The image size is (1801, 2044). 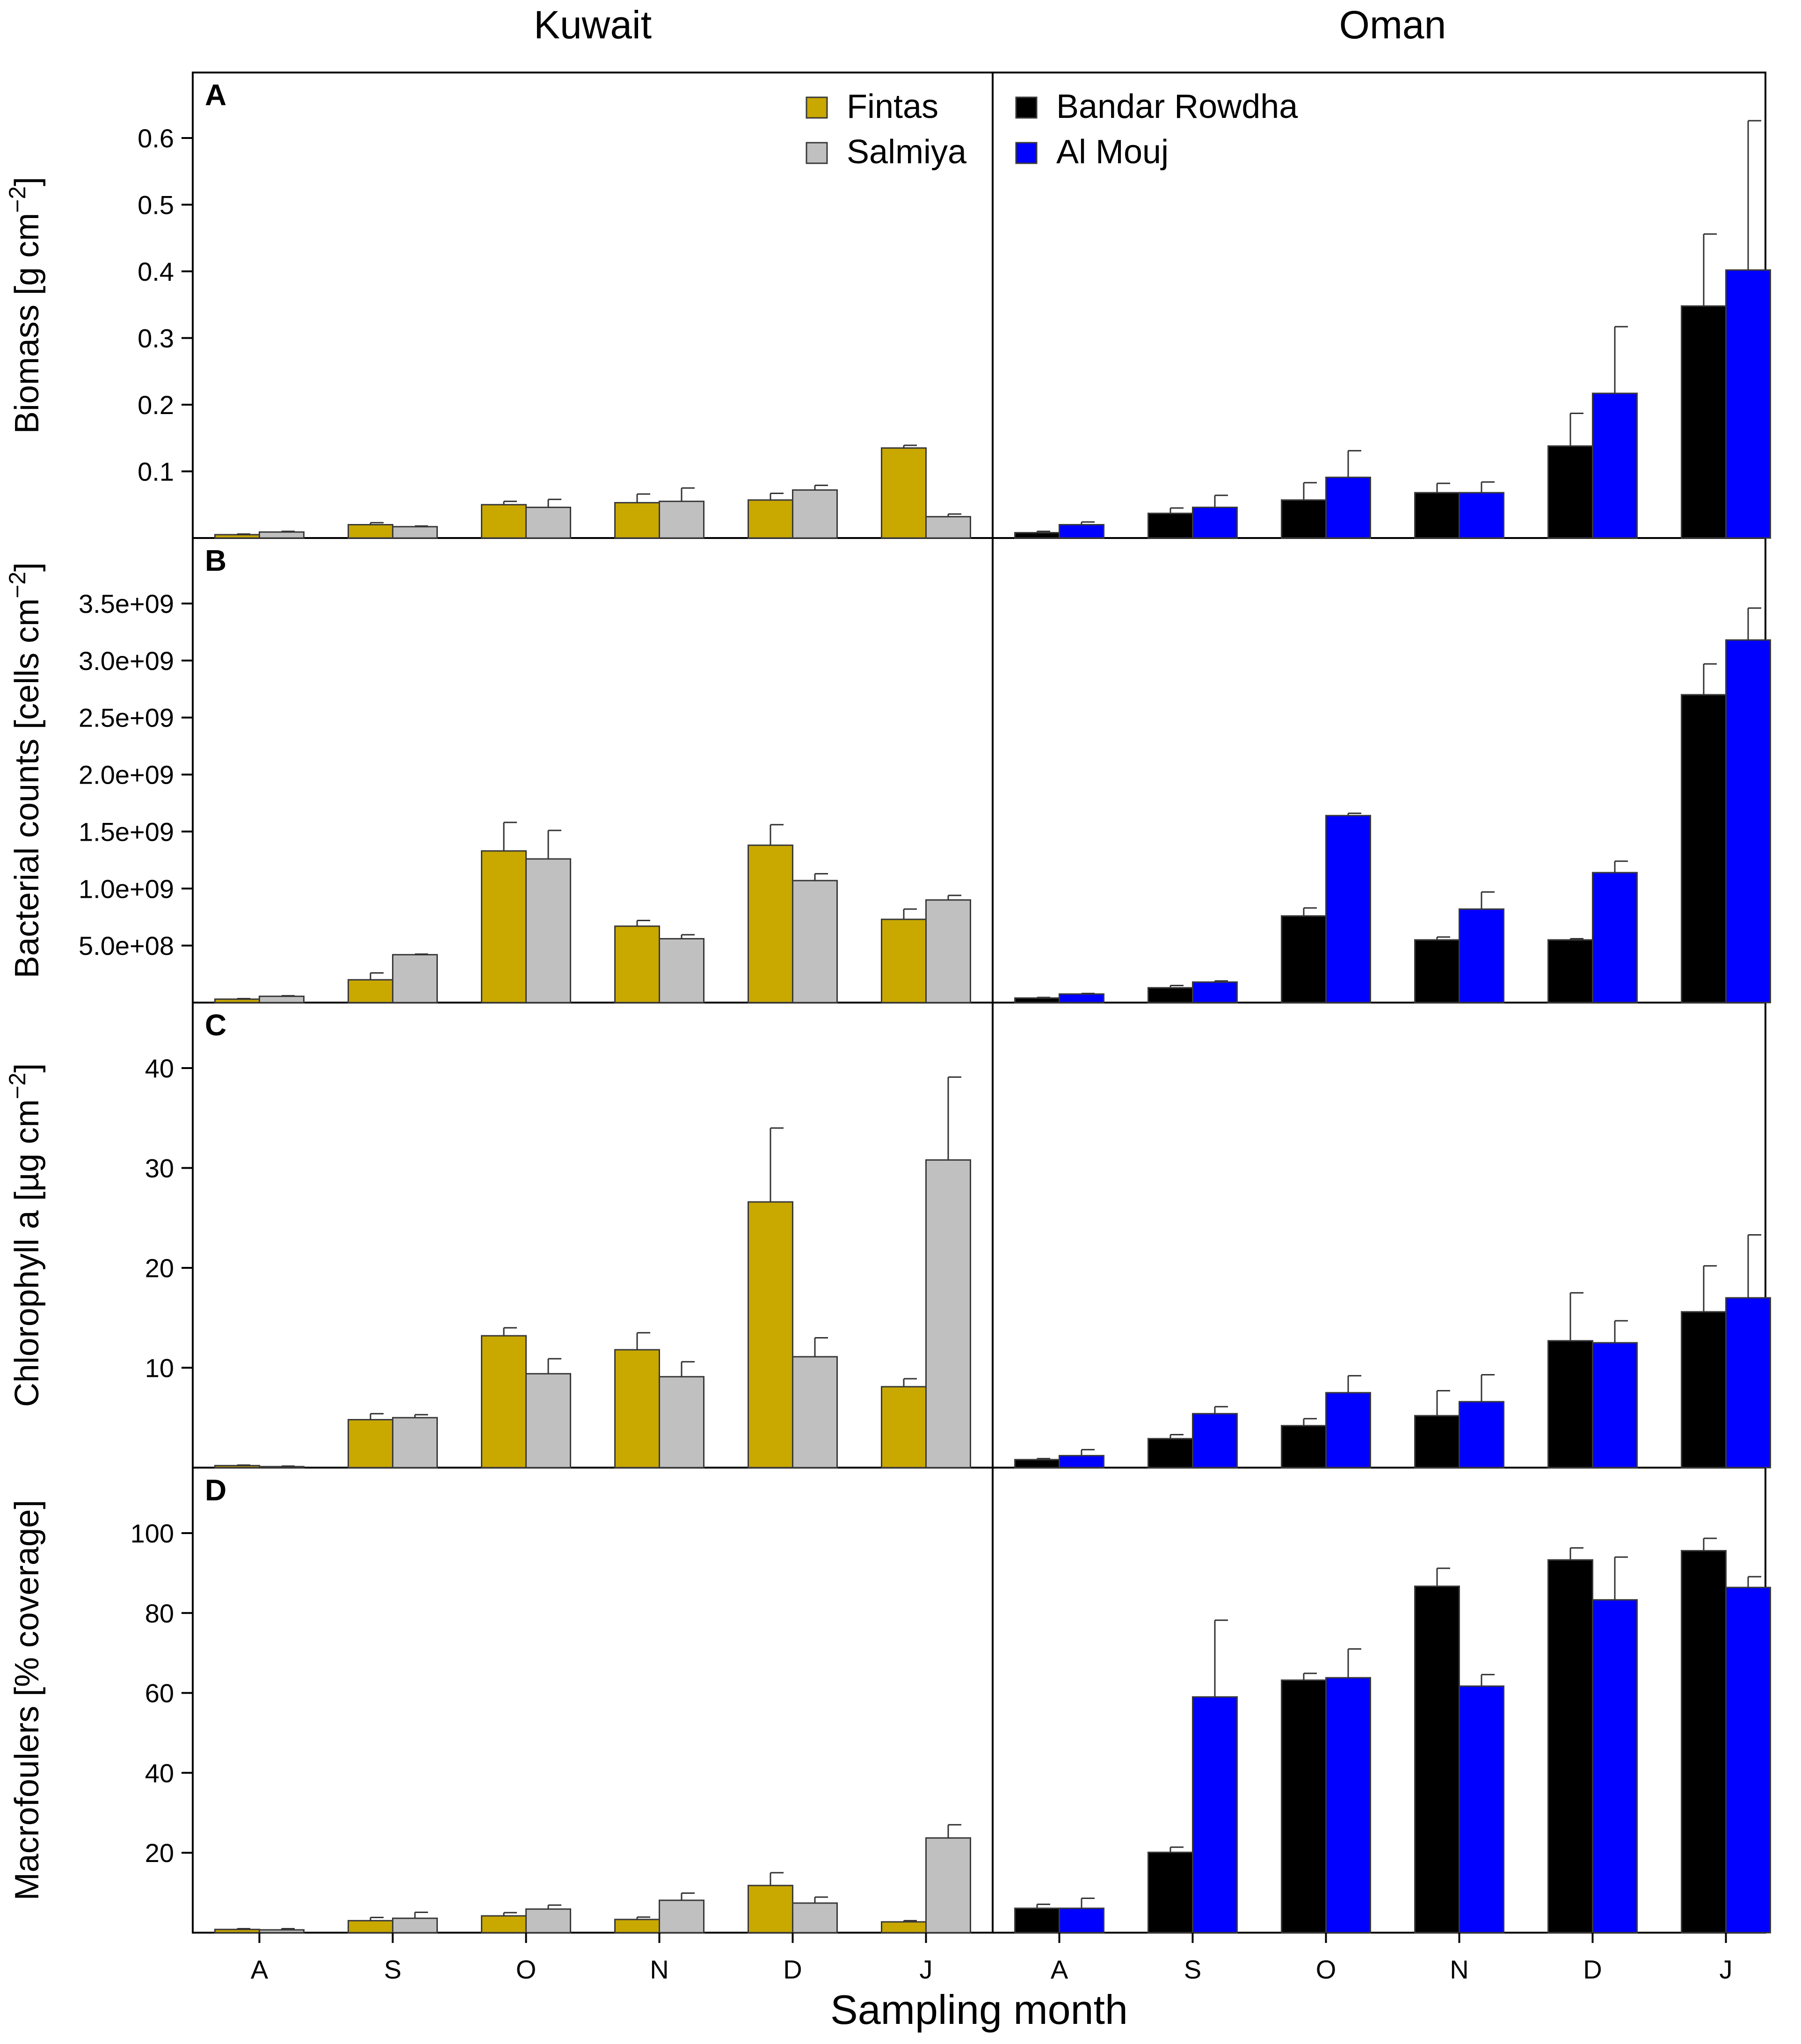 I want to click on legend-swatch-bandar-rowdha, so click(x=1026, y=107).